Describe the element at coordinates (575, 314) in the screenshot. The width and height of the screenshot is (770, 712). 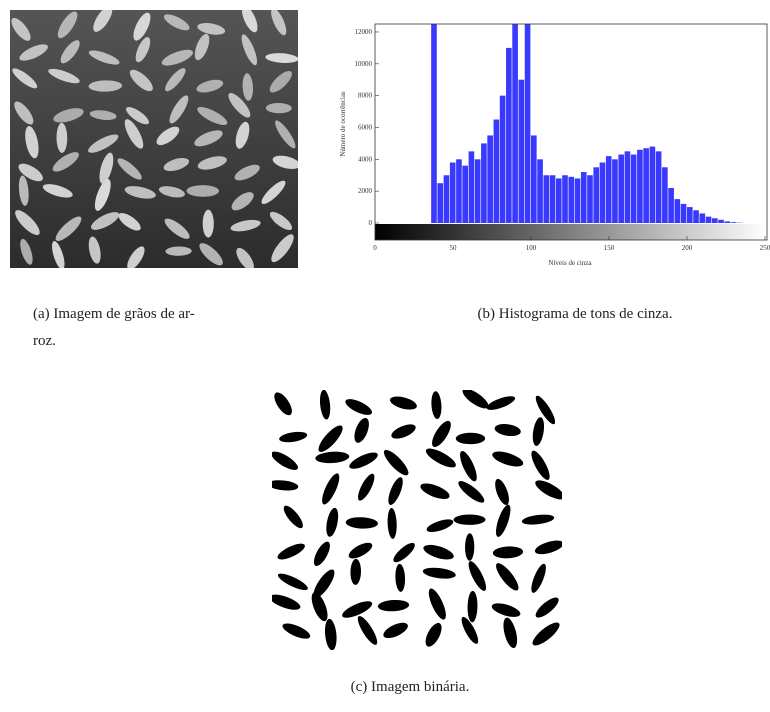
I see `caption-b: (b) Histograma de tons de cinza.` at that location.